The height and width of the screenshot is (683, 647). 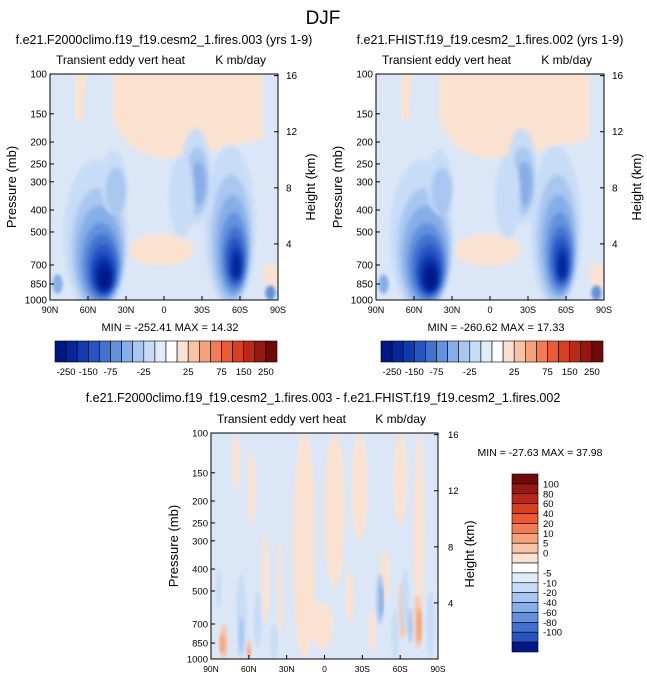 What do you see at coordinates (548, 494) in the screenshot?
I see `colorbar-label: 80` at bounding box center [548, 494].